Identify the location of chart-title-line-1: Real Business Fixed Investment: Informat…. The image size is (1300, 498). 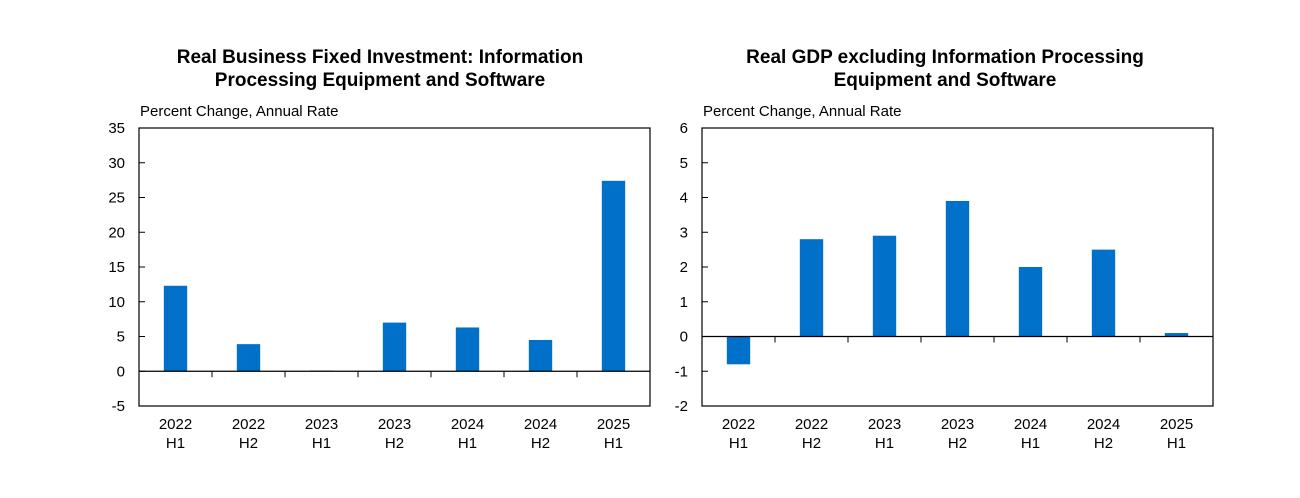
(380, 57).